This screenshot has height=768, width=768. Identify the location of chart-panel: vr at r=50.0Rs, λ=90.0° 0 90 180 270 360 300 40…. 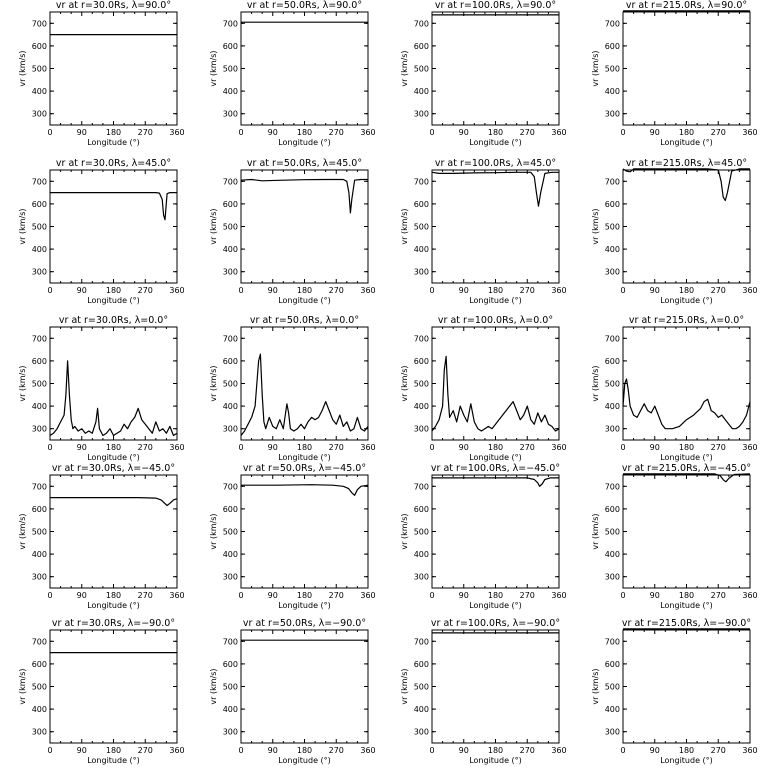
(292, 73).